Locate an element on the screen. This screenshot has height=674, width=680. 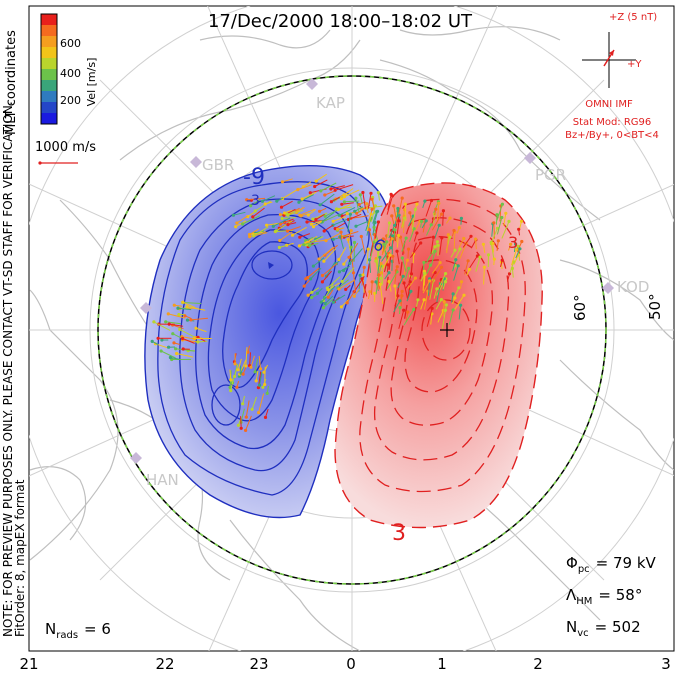
station-marker-han is located at coordinates (136, 458).